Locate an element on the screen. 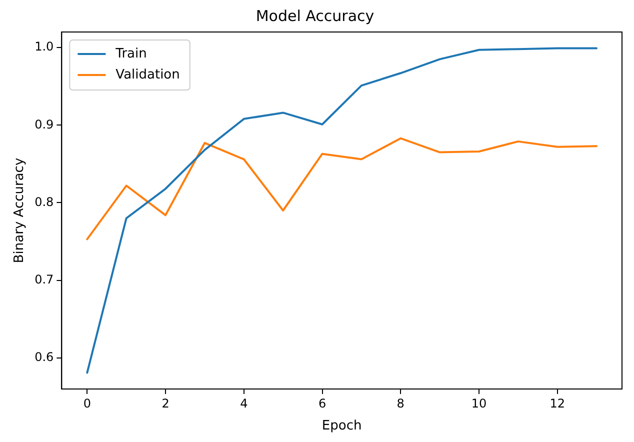  legend-label: Validation is located at coordinates (148, 74).